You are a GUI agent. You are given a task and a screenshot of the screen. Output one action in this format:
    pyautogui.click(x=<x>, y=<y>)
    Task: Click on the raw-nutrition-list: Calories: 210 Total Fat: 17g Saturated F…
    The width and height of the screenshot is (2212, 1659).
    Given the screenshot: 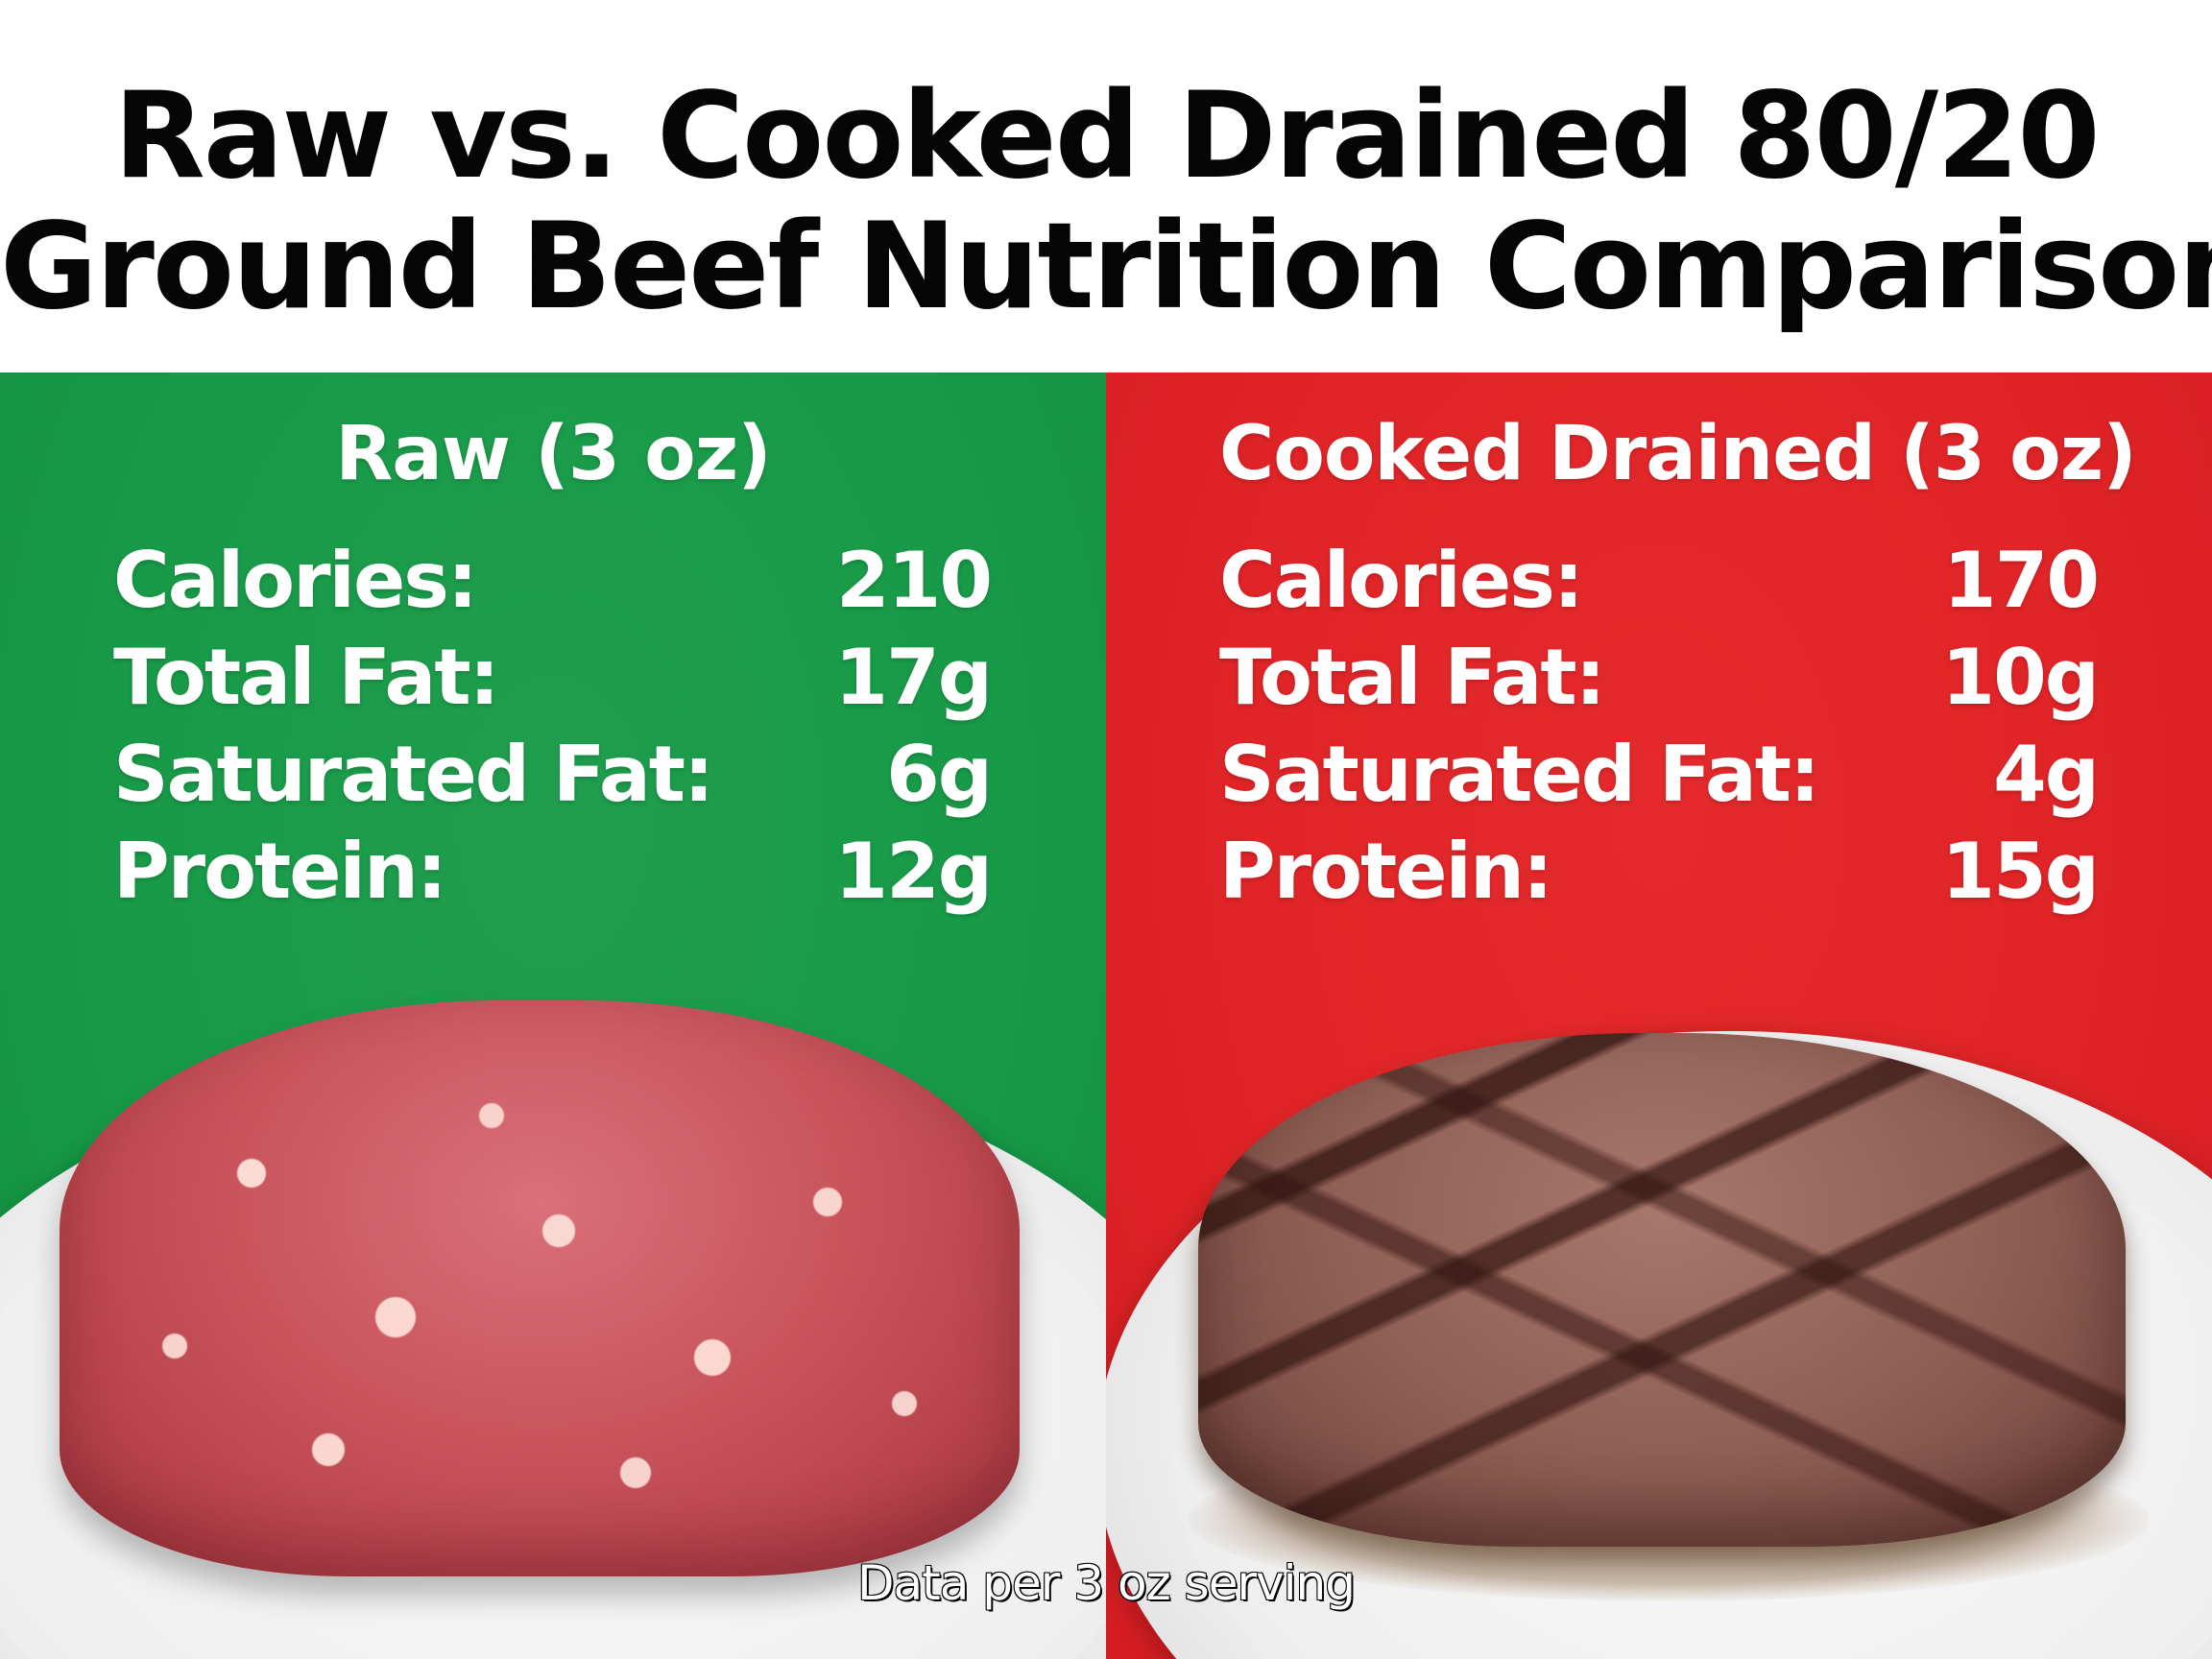 What is the action you would take?
    pyautogui.click(x=553, y=726)
    